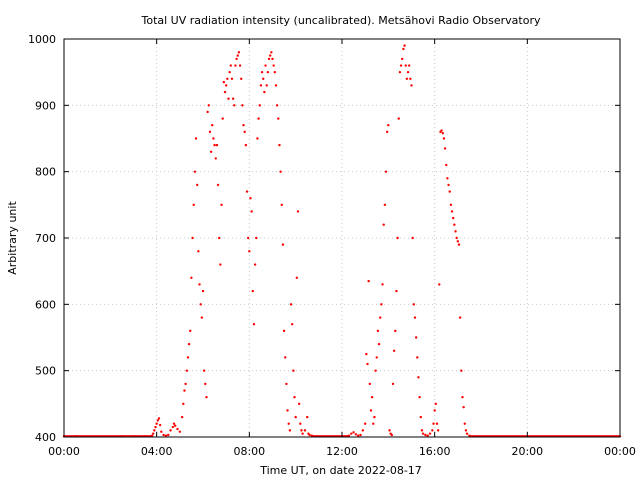 Image resolution: width=640 pixels, height=480 pixels. What do you see at coordinates (42, 39) in the screenshot?
I see `y-tick-label: 1000` at bounding box center [42, 39].